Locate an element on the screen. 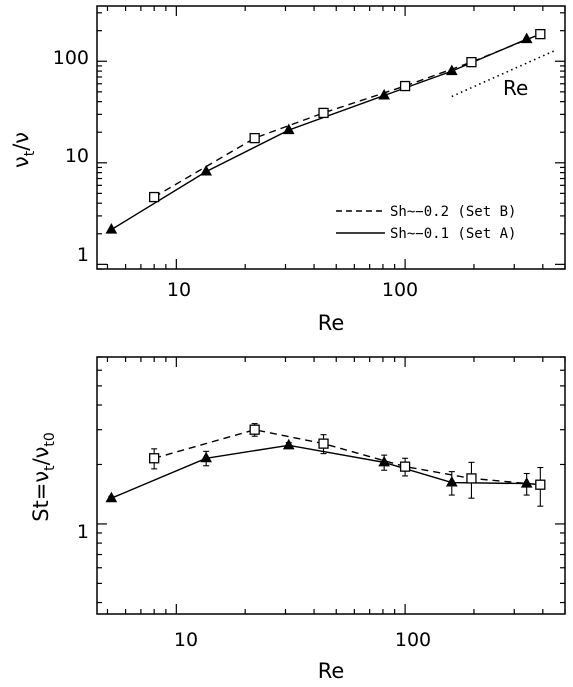 The width and height of the screenshot is (573, 687). y-tick-label-bottom-1: 1 is located at coordinates (83, 532).